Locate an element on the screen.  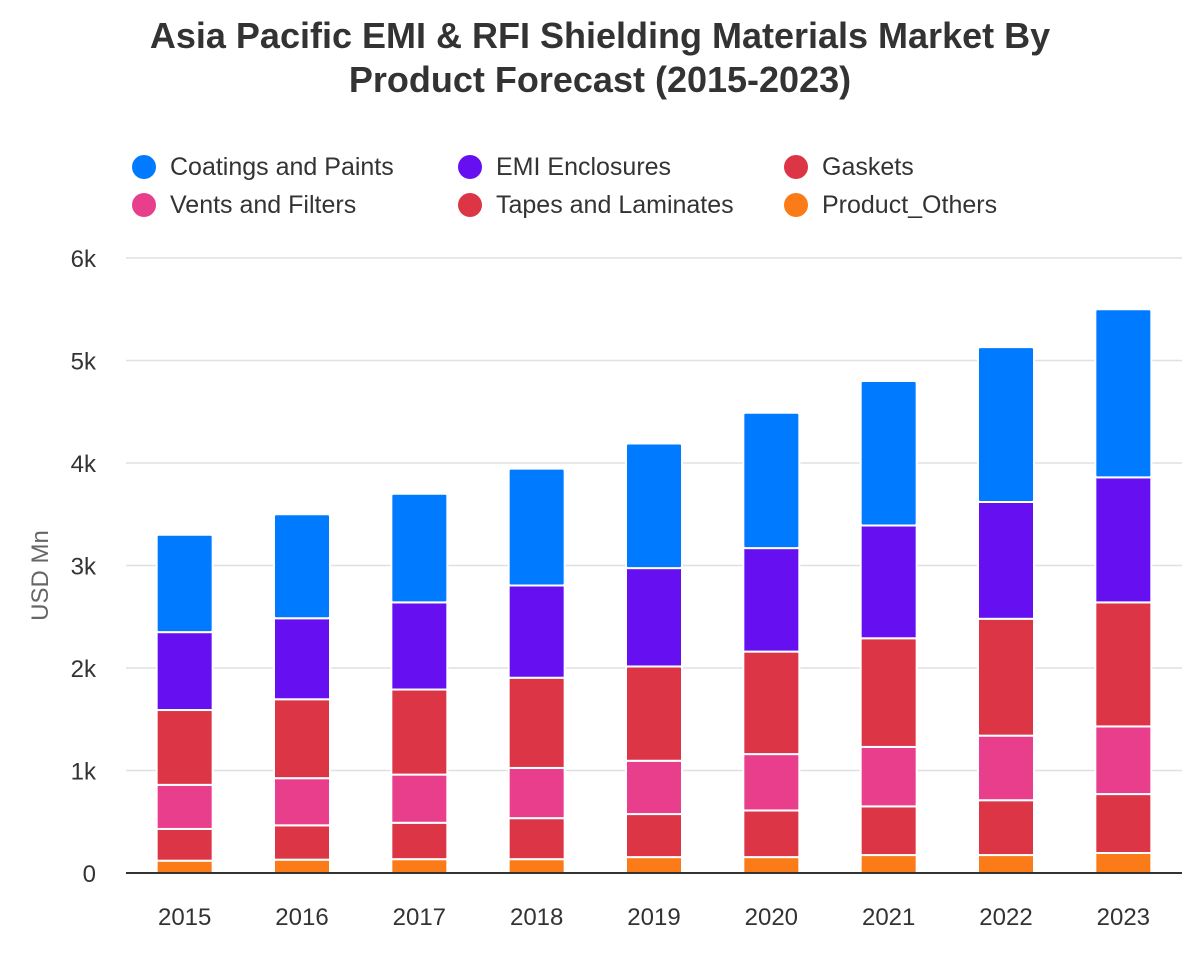
legend-item-vents-and-filters: Vents and Filters is located at coordinates (244, 205).